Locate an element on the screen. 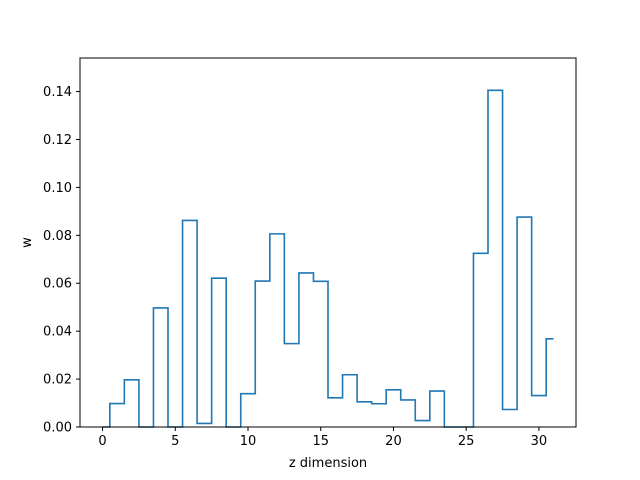  x-axis-ticks: 0 5 10 15 20 25 30 is located at coordinates (322, 438).